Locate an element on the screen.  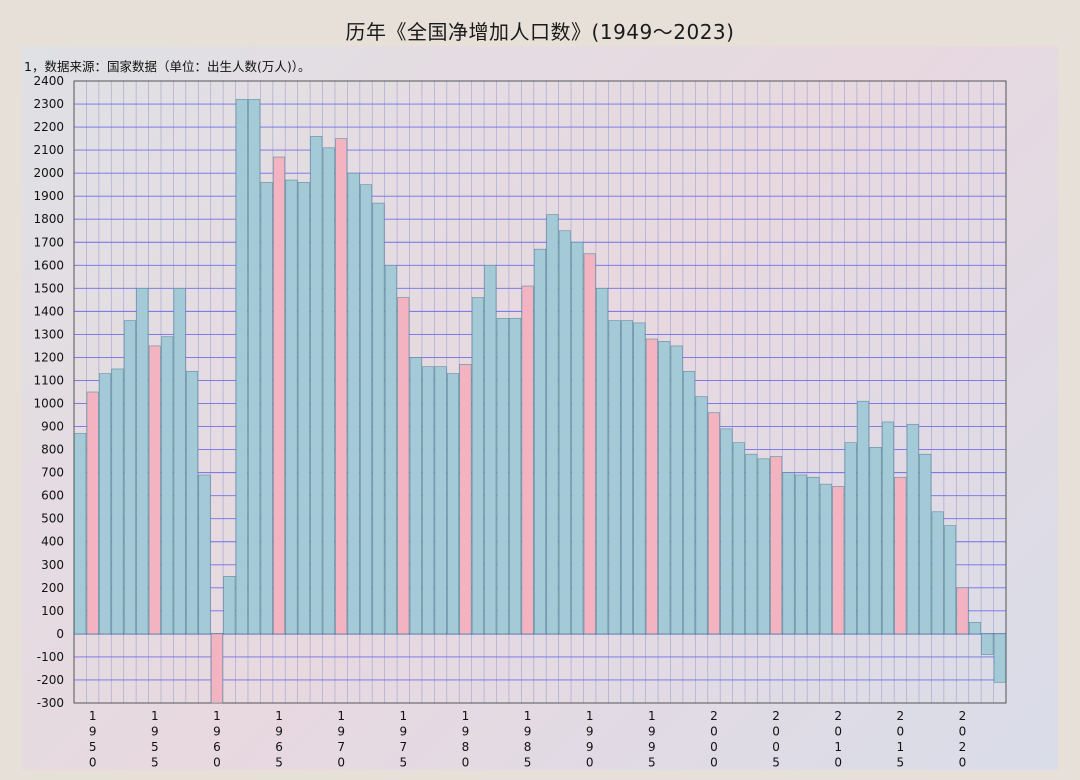
bar-2020 is located at coordinates (962, 611).